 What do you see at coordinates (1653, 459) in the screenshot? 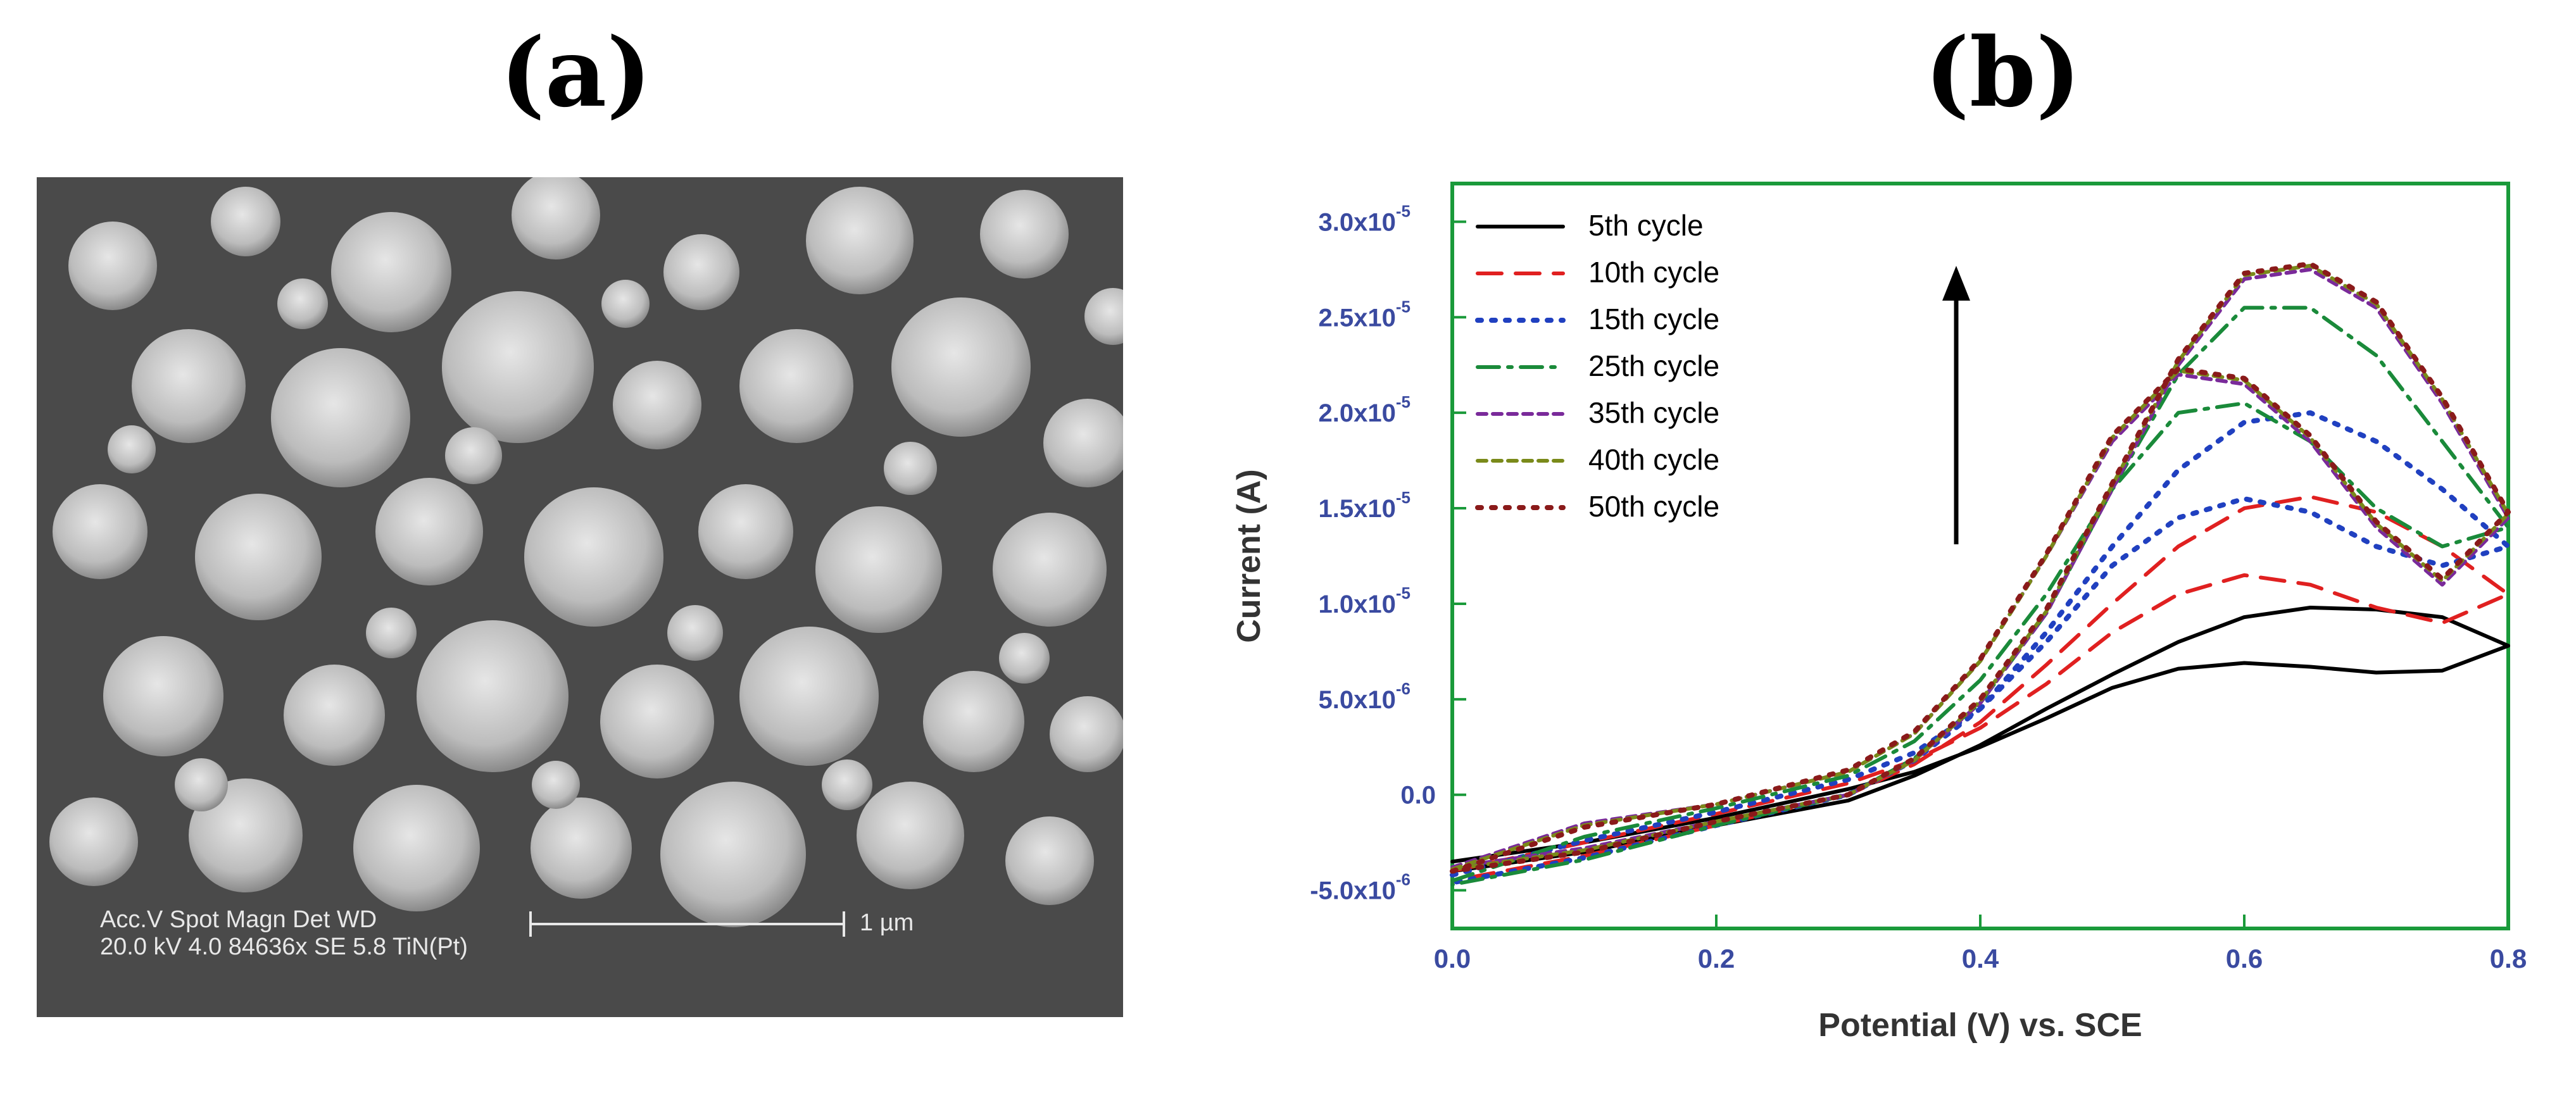
I see `legend-label: 40th cycle` at bounding box center [1653, 459].